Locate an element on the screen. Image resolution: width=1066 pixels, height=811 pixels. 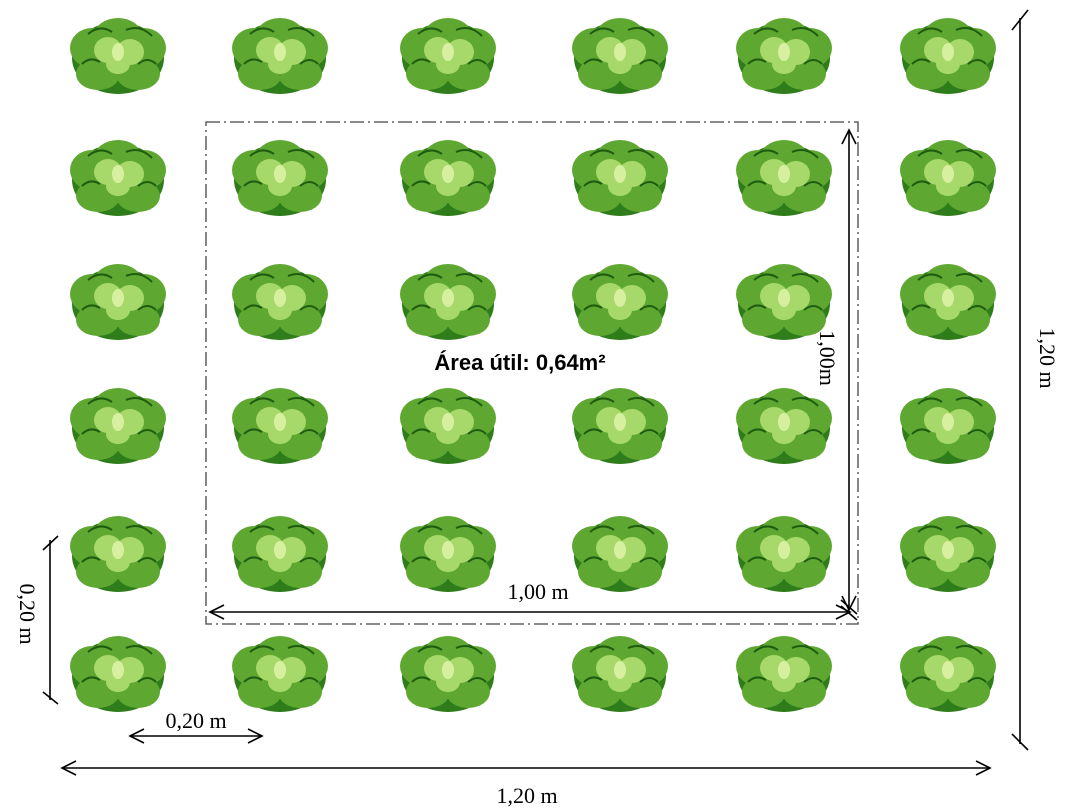
row-spacing-dimension: 0,20 m is located at coordinates (37, 620).